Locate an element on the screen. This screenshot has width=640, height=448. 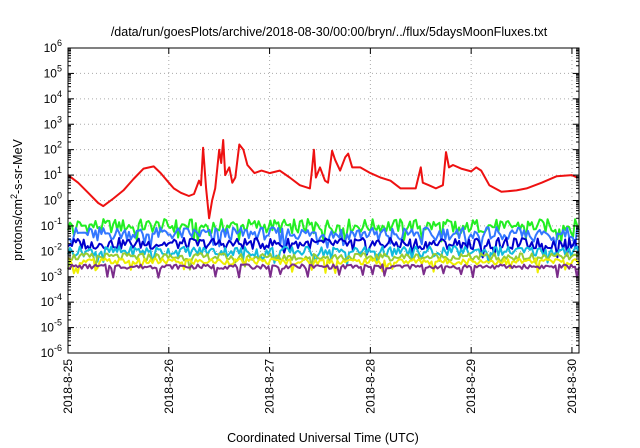
y-tick-label: 10¹ is located at coordinates (53, 173).